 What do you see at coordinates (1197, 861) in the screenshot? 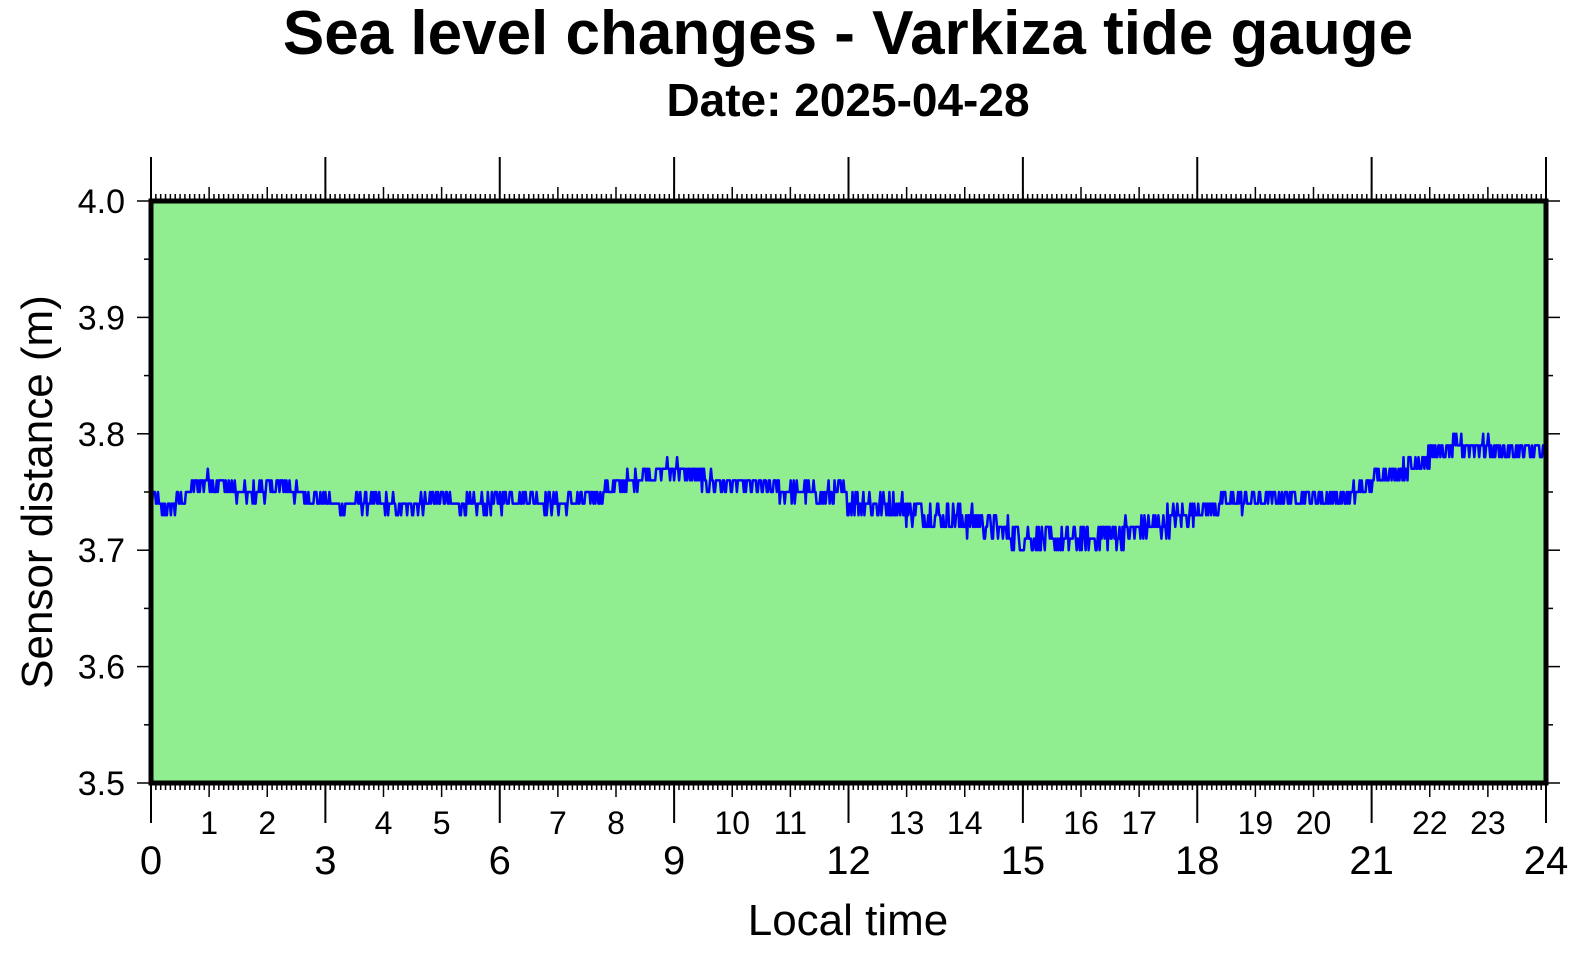
I see `x-tick-label: 18` at bounding box center [1197, 861].